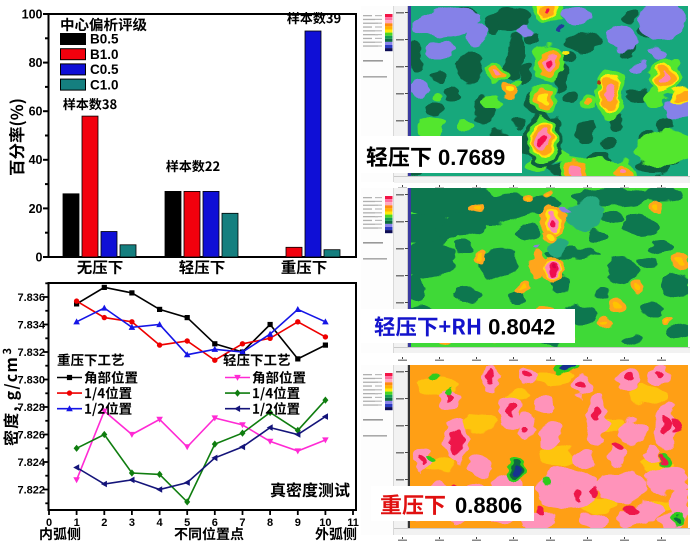 Image resolution: width=697 pixels, height=555 pixels. What do you see at coordinates (521, 327) in the screenshot?
I see `svg-text: 0.8042` at bounding box center [521, 327].